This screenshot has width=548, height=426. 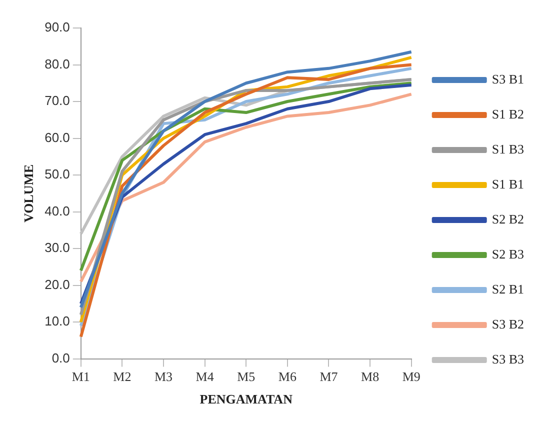 I want to click on legend-label: S2 B2, so click(x=508, y=218).